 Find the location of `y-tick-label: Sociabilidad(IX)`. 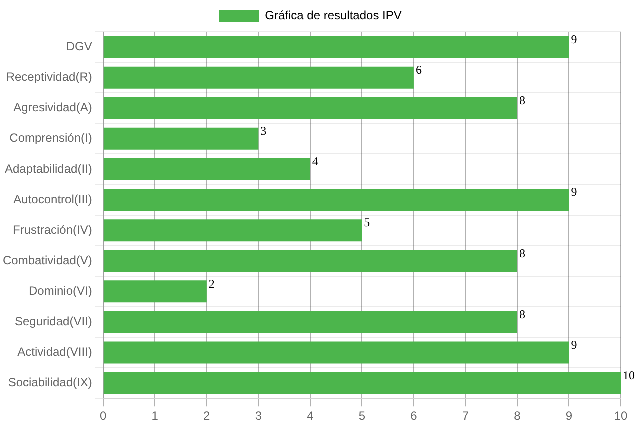

y-tick-label: Sociabilidad(IX) is located at coordinates (50, 383).